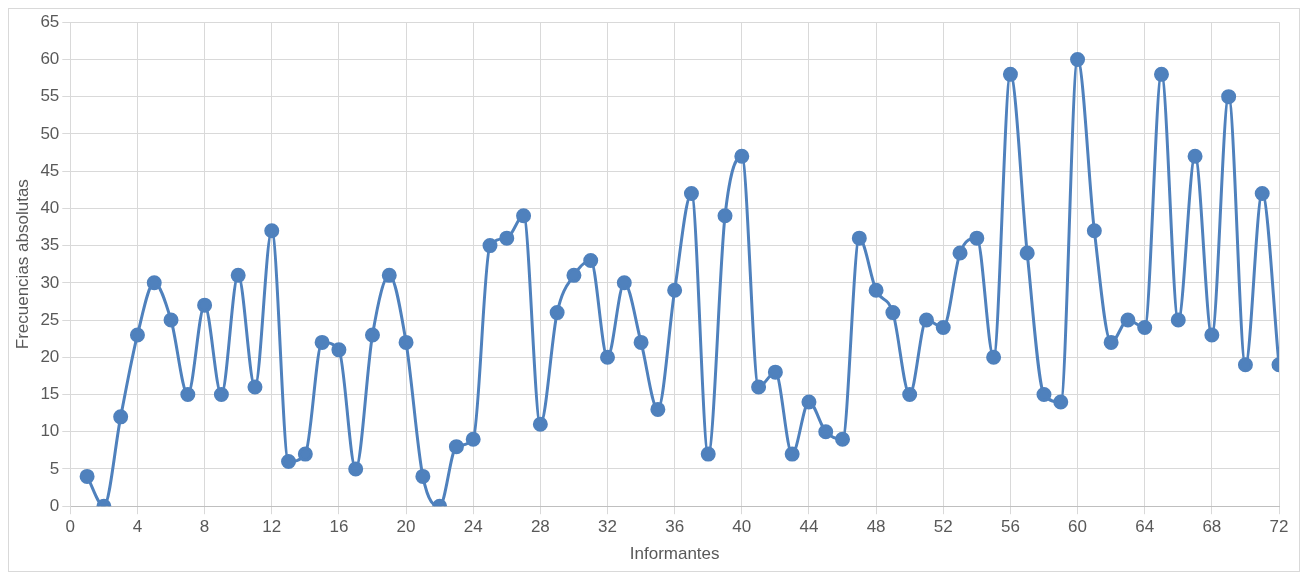 The height and width of the screenshot is (580, 1307). I want to click on x-tick-label: 52, so click(943, 527).